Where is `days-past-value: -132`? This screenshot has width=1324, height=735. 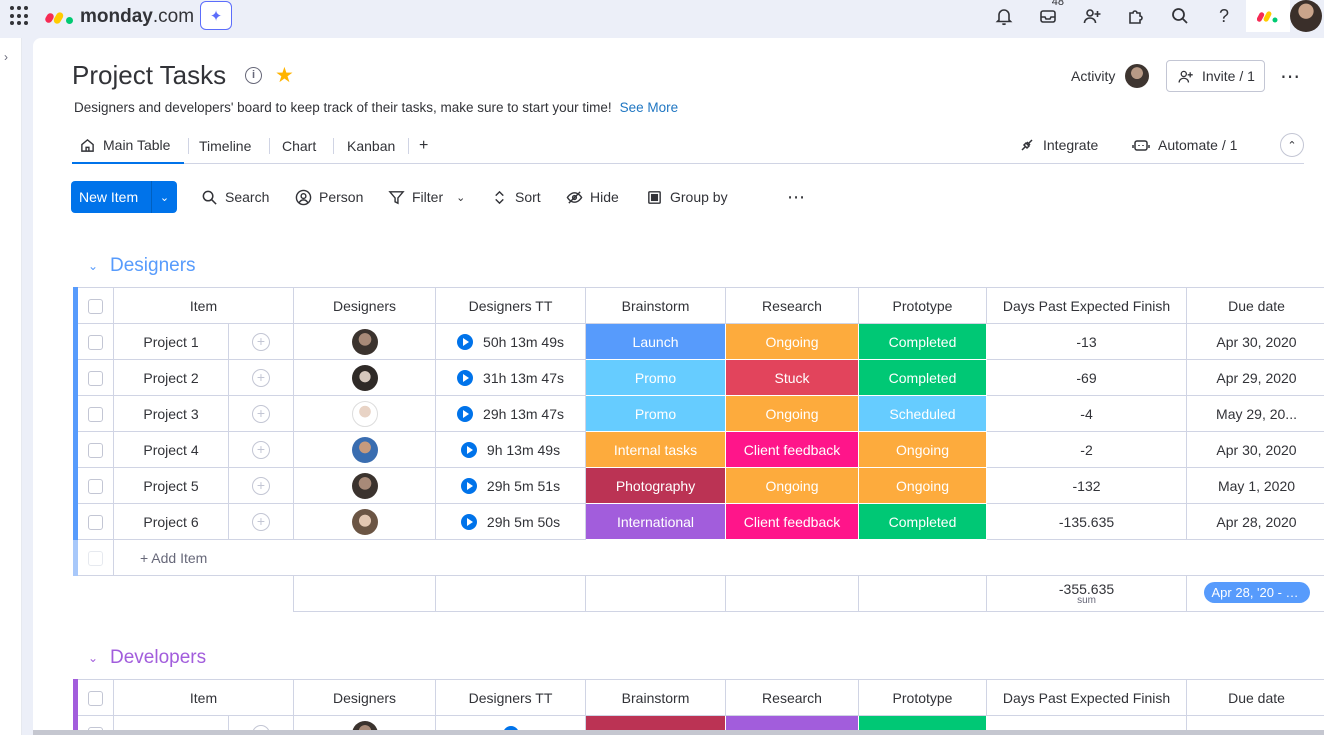
days-past-value: -132 is located at coordinates (1087, 485).